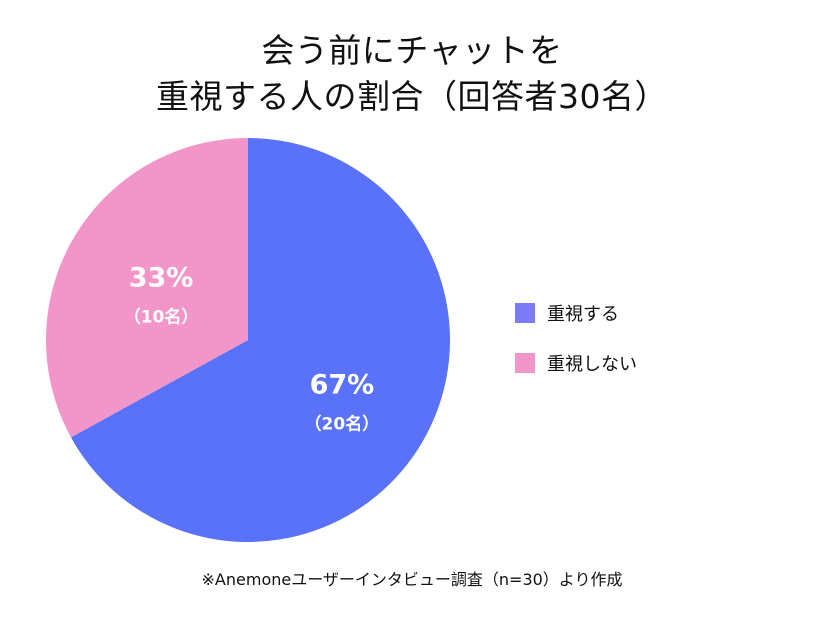 This screenshot has height=618, width=824. What do you see at coordinates (161, 278) in the screenshot?
I see `pie-slice-percent-label-1: 33%` at bounding box center [161, 278].